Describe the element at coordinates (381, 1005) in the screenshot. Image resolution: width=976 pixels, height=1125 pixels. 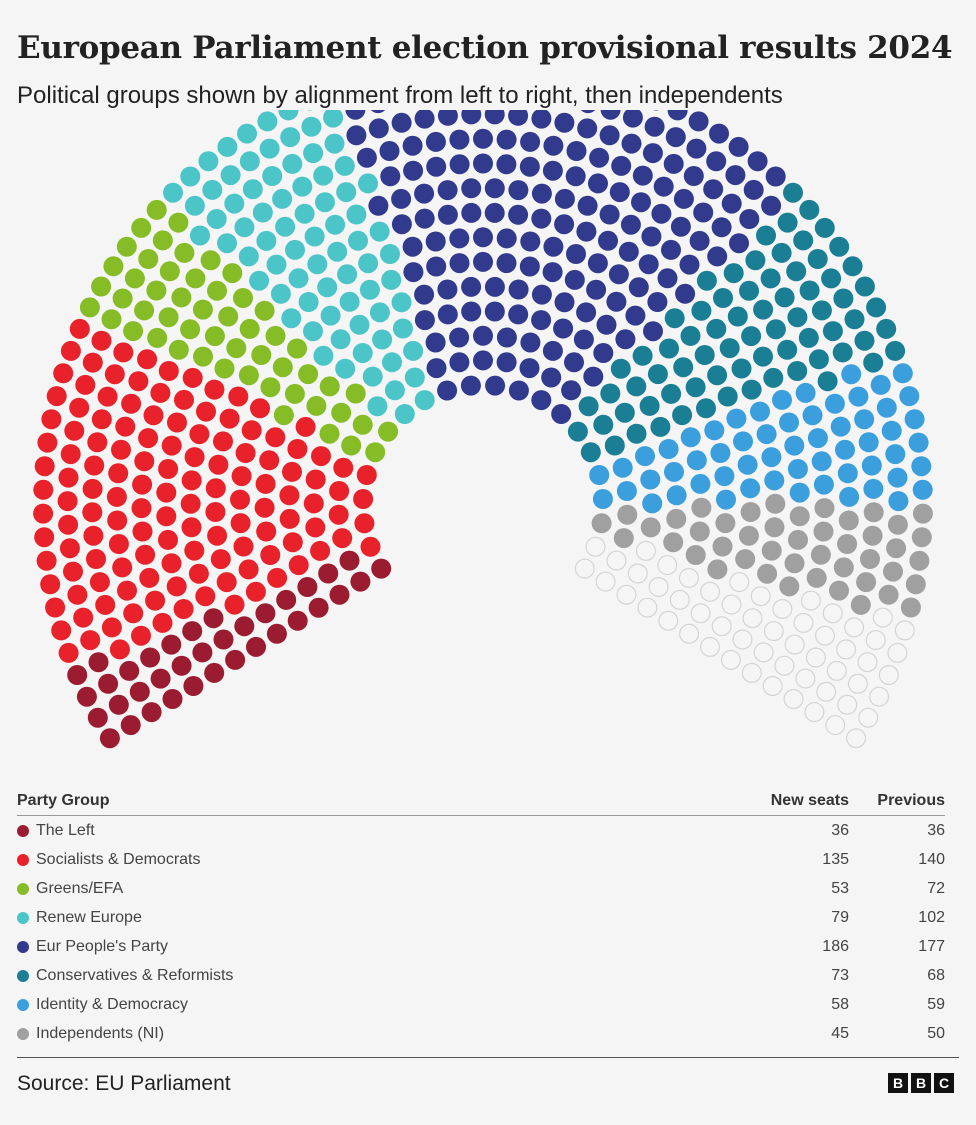
I see `party-name-cell: Identity & Democracy` at that location.